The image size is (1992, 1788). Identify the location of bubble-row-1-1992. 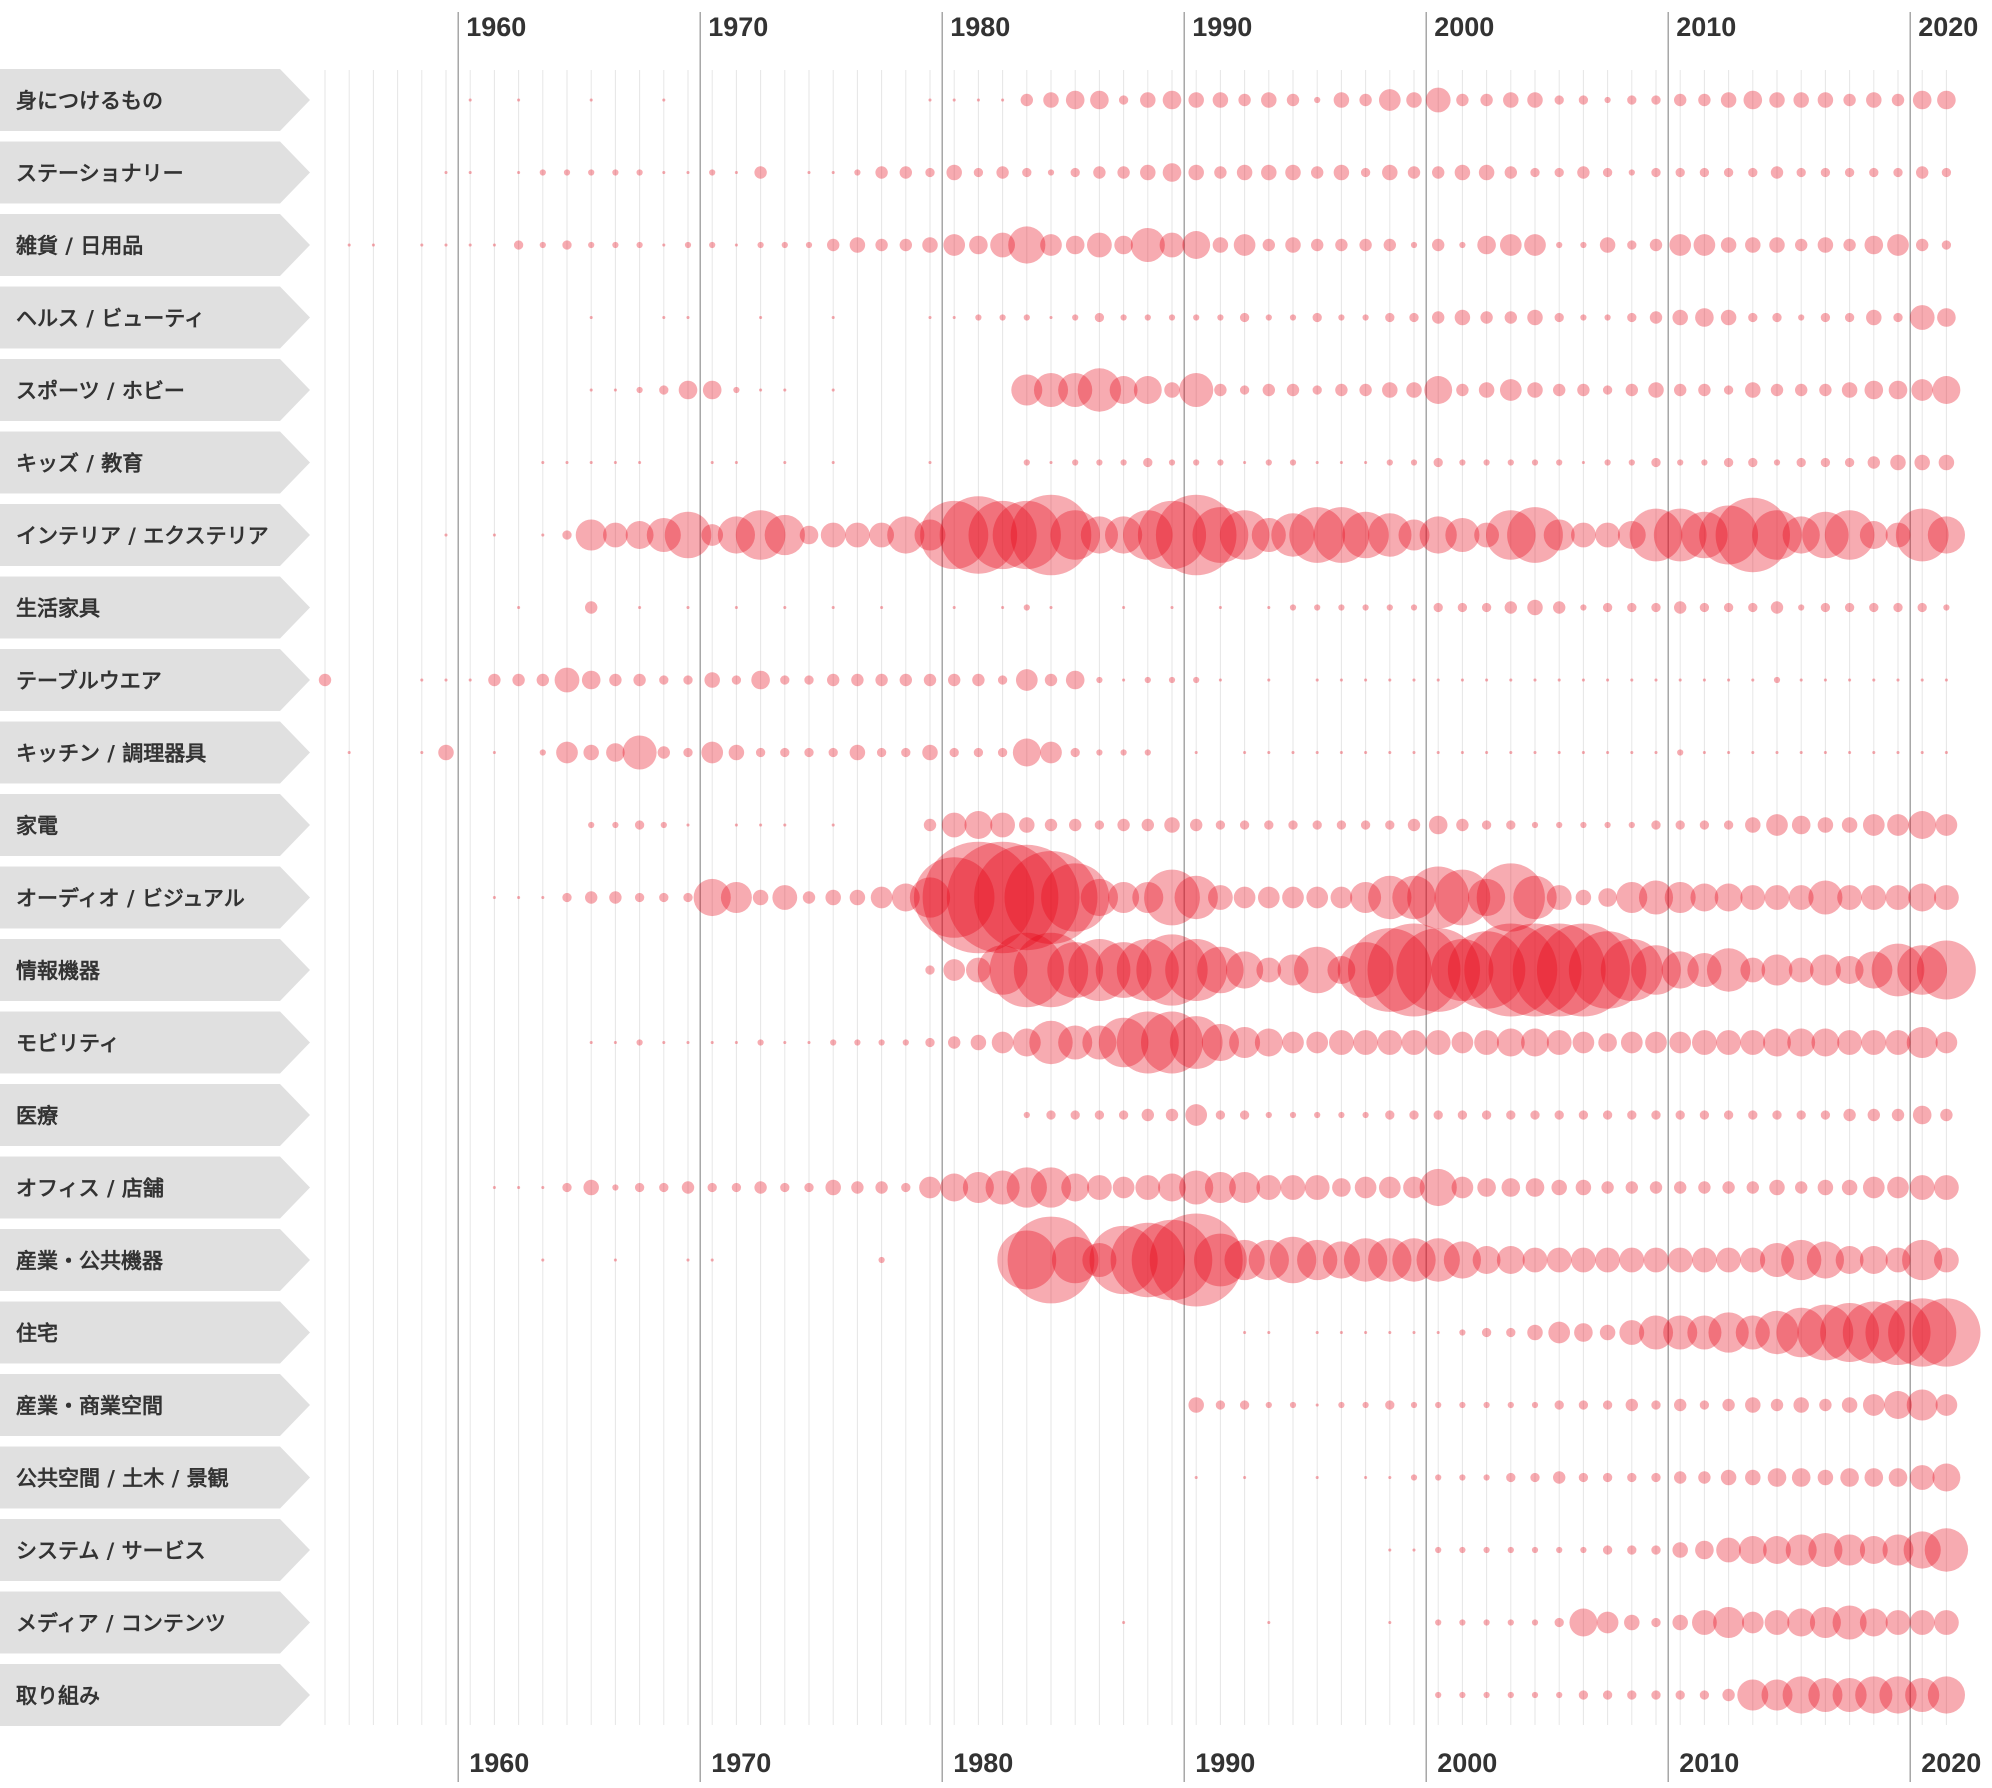
(1244, 172).